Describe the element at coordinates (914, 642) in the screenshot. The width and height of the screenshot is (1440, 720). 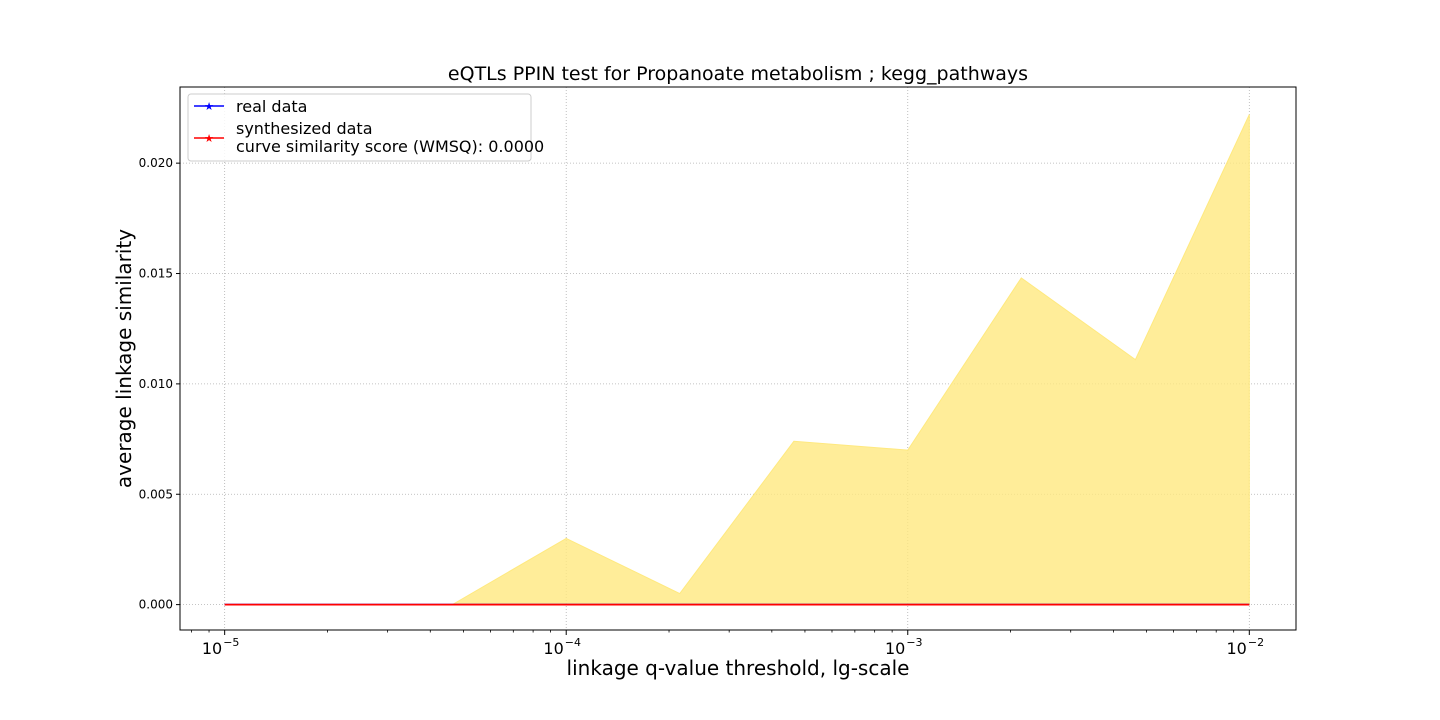
I see `x-tick-exponent: −3` at that location.